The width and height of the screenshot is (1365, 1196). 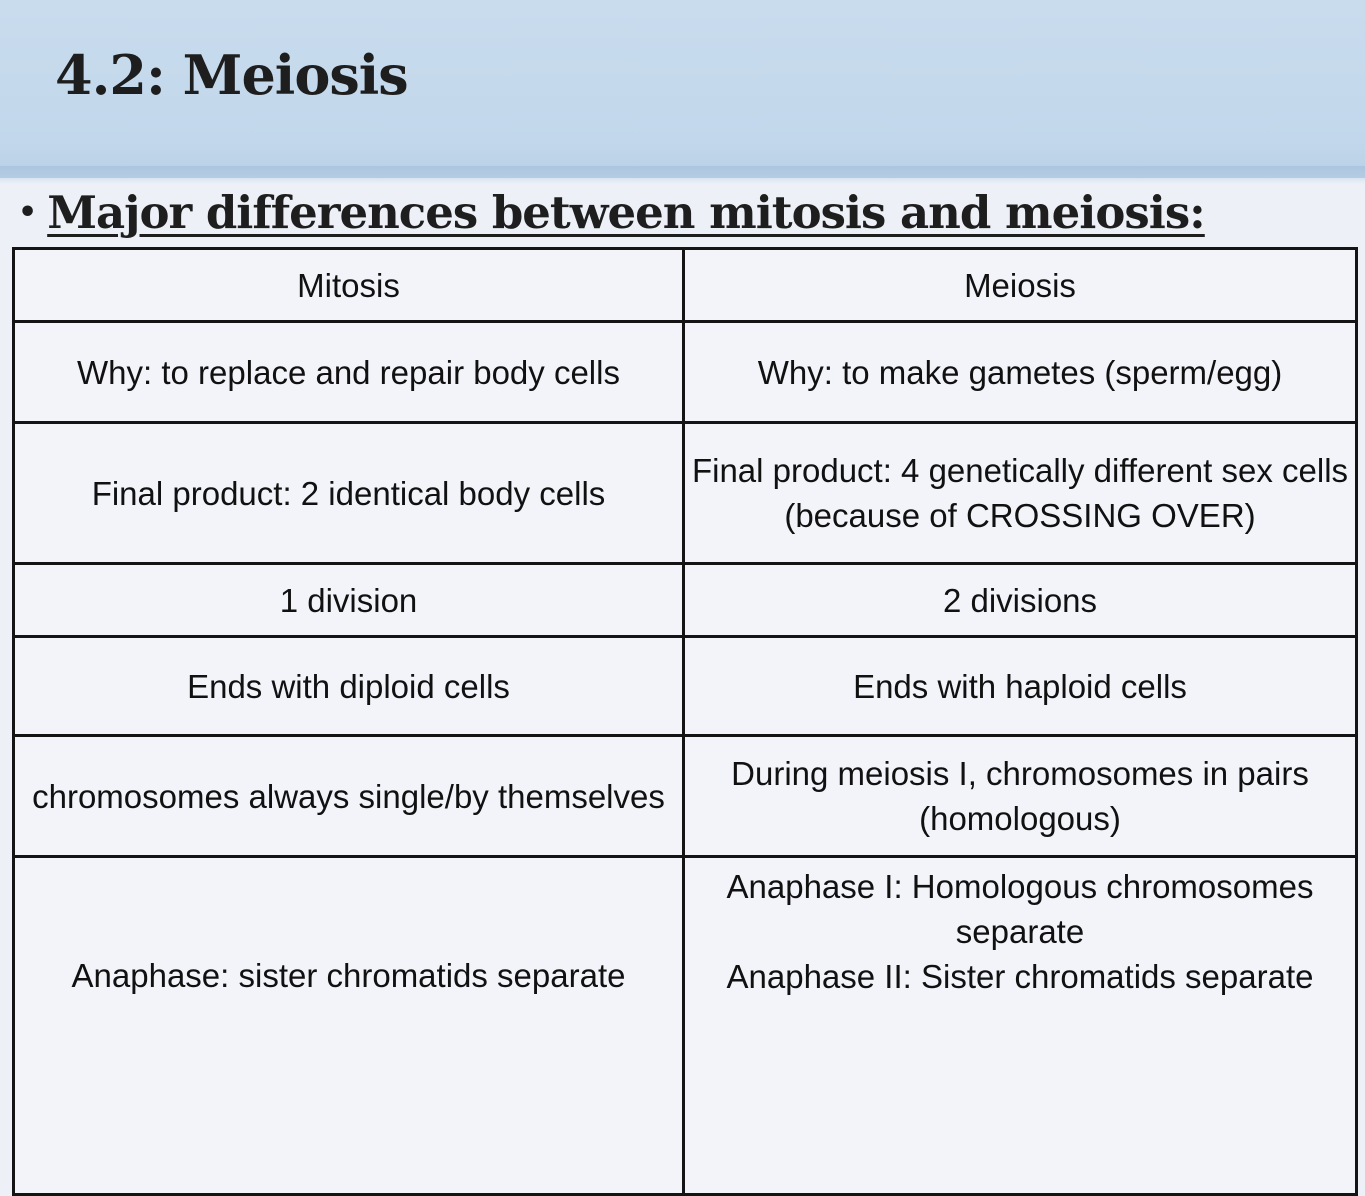 I want to click on table-header-row: Mitosis Meiosis, so click(x=685, y=285).